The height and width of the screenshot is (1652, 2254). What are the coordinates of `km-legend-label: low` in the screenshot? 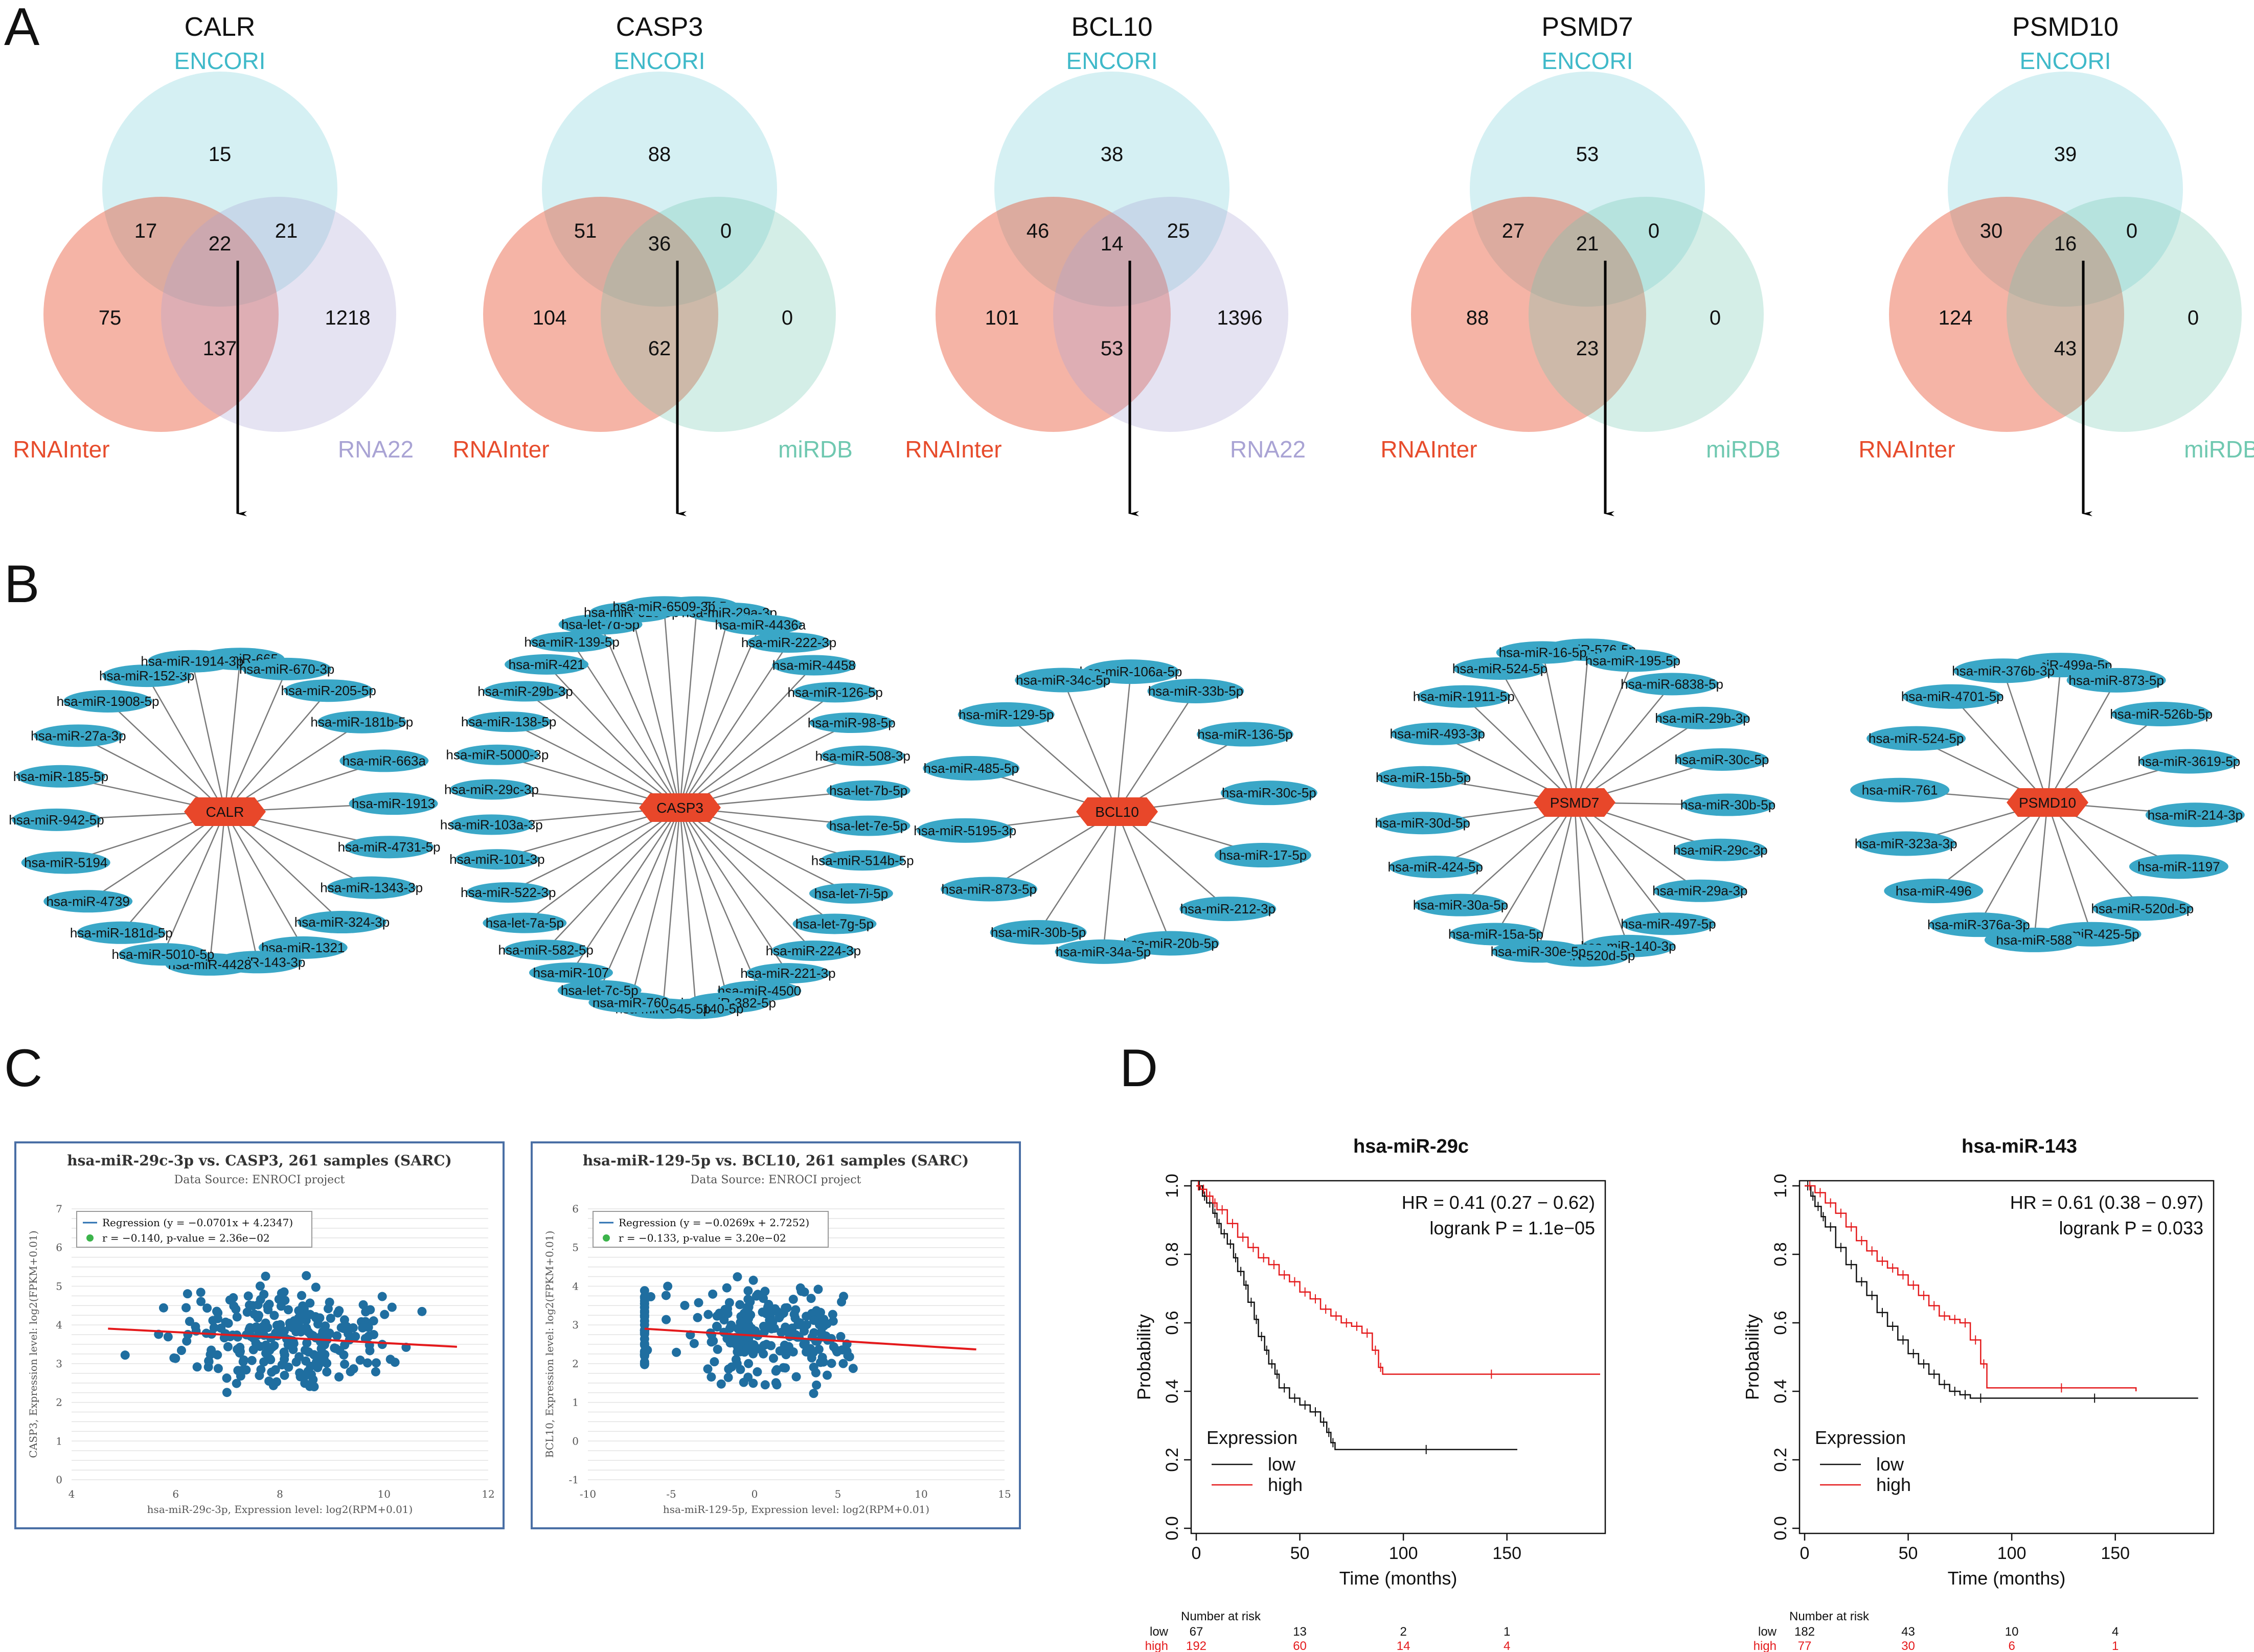 It's located at (1890, 1464).